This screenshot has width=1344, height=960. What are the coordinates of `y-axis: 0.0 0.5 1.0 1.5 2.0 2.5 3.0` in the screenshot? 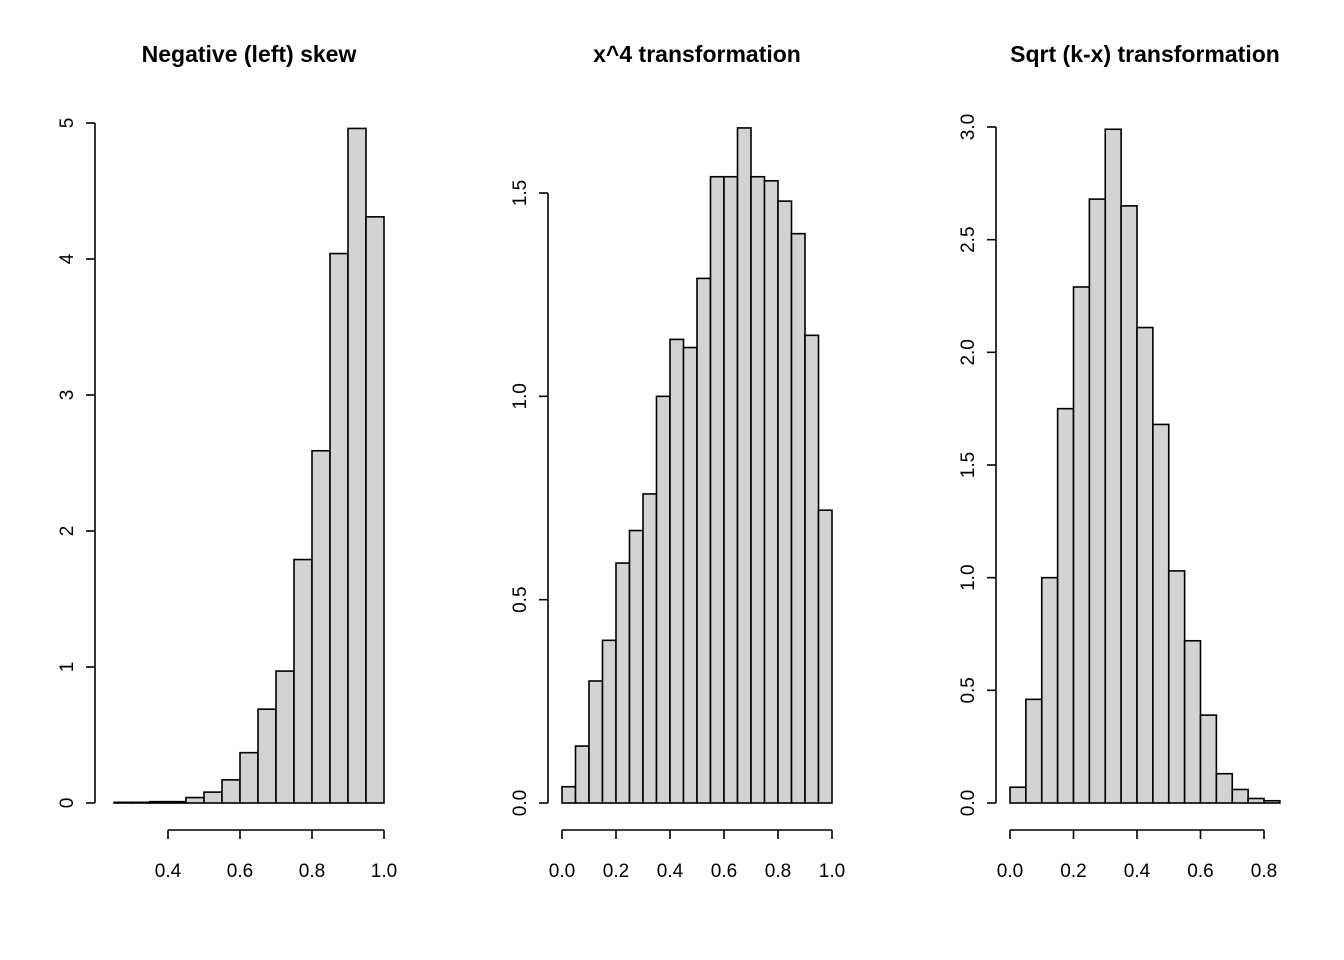 It's located at (977, 465).